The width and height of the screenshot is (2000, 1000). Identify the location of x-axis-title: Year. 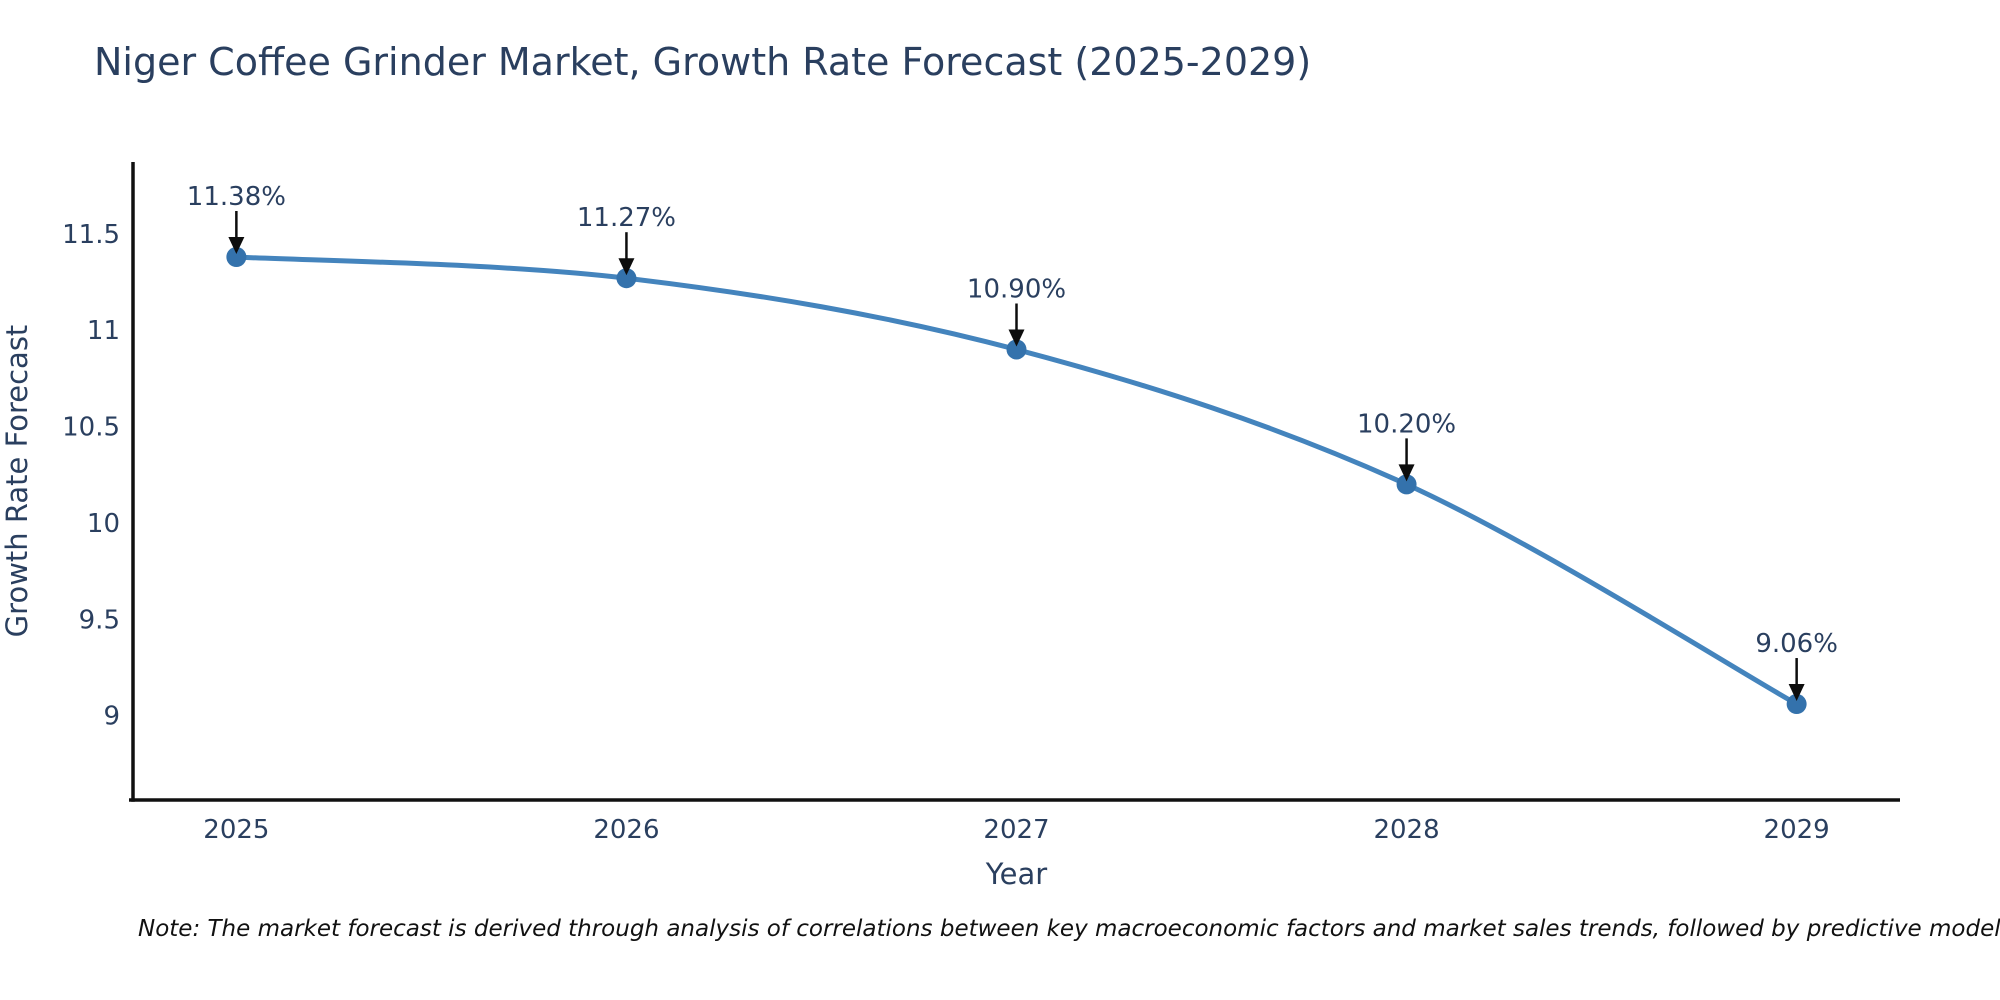
(1016, 874).